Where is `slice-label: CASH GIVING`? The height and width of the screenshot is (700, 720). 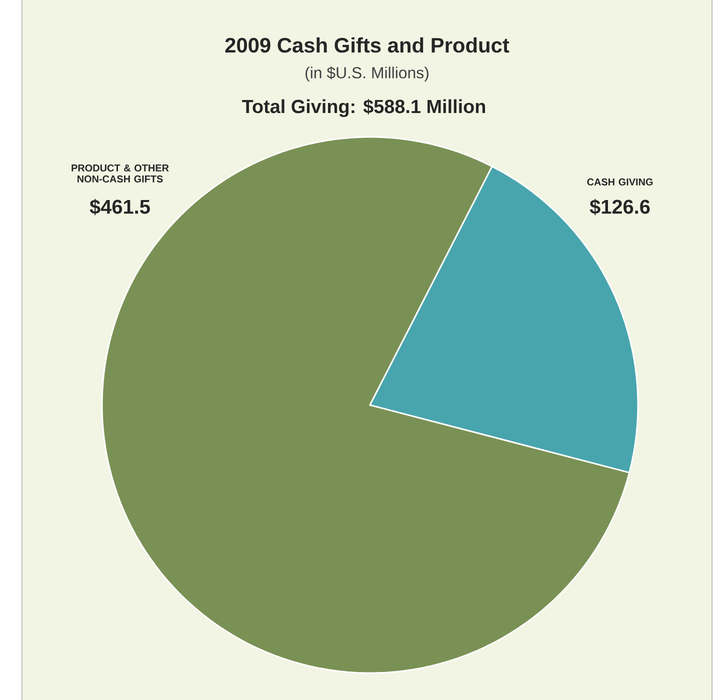 slice-label: CASH GIVING is located at coordinates (620, 182).